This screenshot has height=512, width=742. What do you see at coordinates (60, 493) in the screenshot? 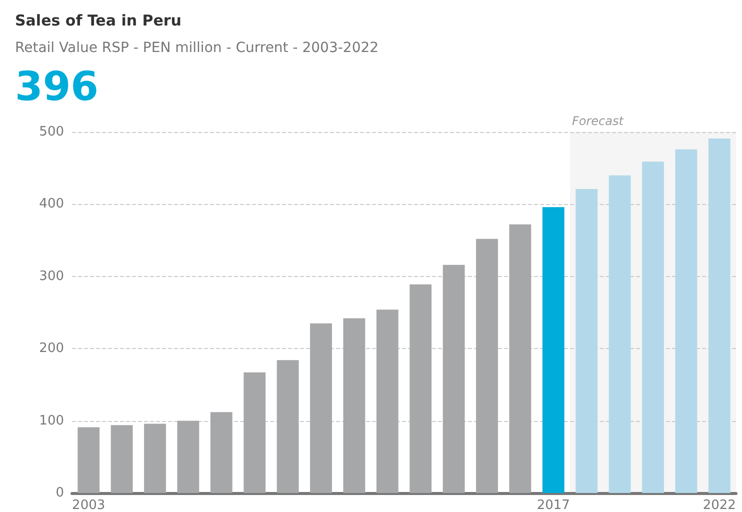
I see `y-tick-label: 0` at bounding box center [60, 493].